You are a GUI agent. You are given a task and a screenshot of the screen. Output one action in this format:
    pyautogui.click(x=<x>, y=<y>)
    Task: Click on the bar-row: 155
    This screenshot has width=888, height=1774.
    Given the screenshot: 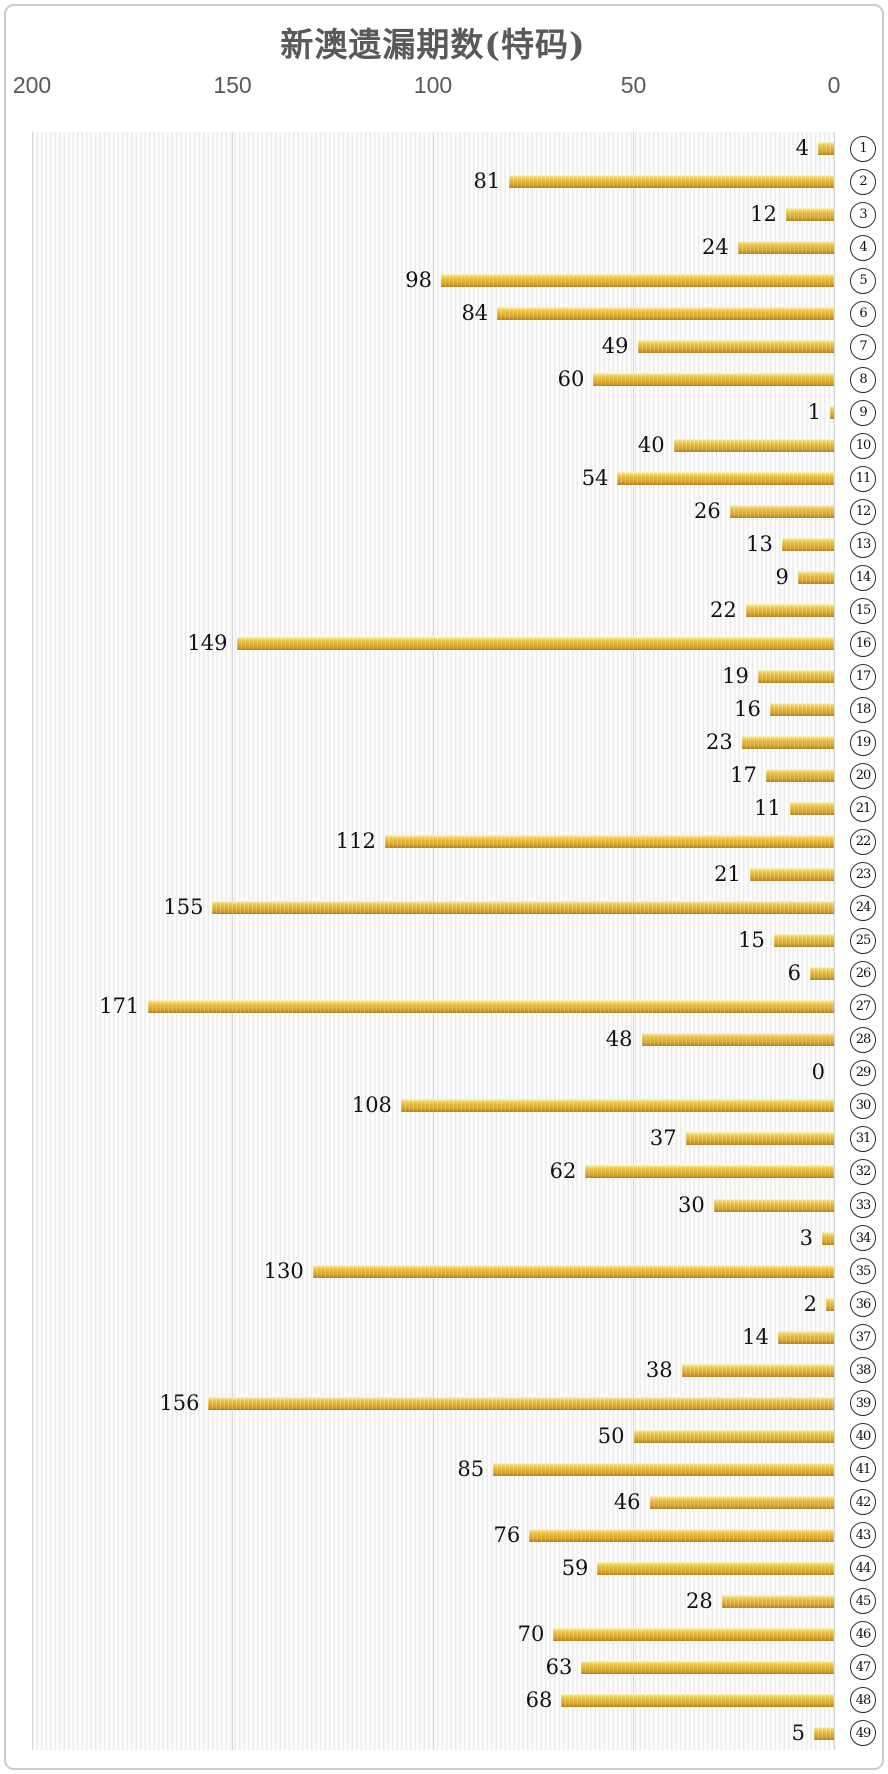 What is the action you would take?
    pyautogui.click(x=433, y=907)
    